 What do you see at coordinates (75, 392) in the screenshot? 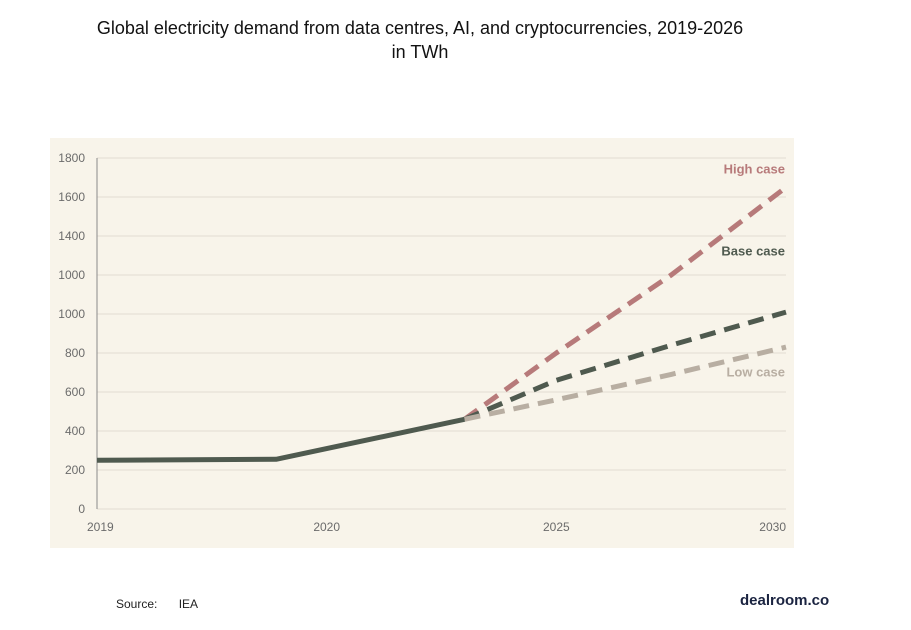
I see `y-tick-label: 600` at bounding box center [75, 392].